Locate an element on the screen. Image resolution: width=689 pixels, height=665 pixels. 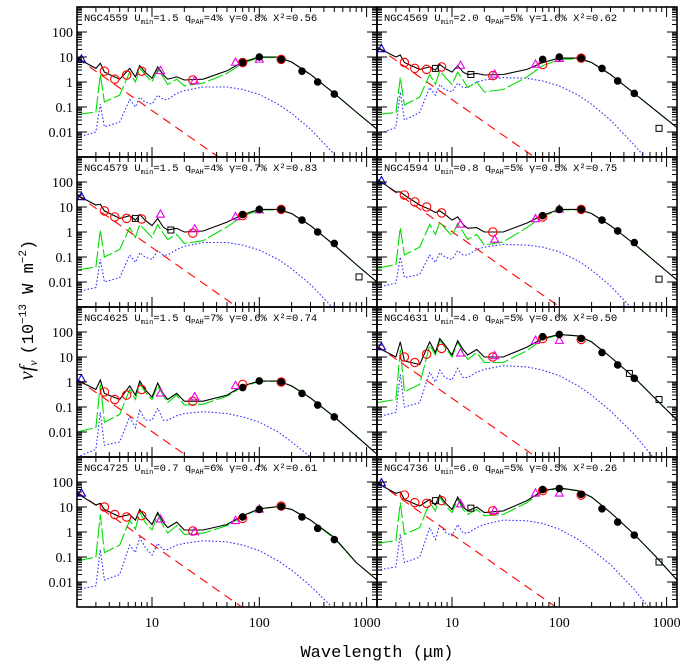
x-tick-label: 100 is located at coordinates (559, 623).